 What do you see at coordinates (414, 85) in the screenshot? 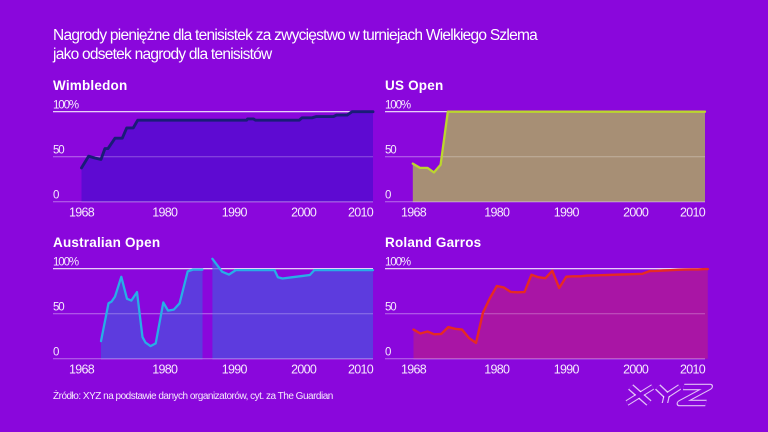
I see `svg-text: US Open` at bounding box center [414, 85].